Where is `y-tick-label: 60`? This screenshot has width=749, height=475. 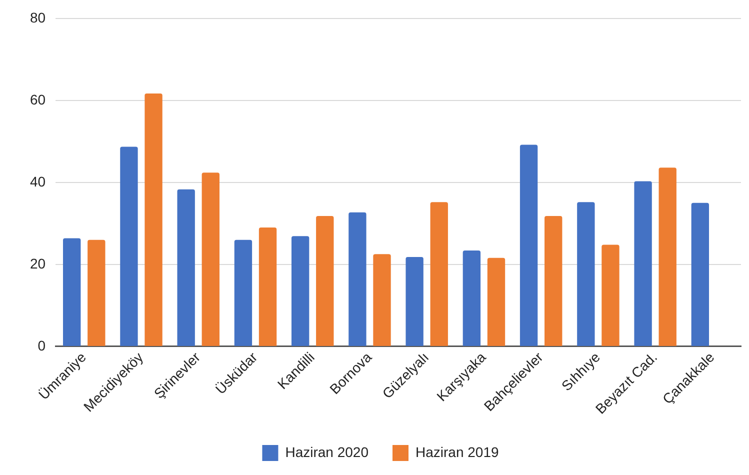
y-tick-label: 60 is located at coordinates (38, 99).